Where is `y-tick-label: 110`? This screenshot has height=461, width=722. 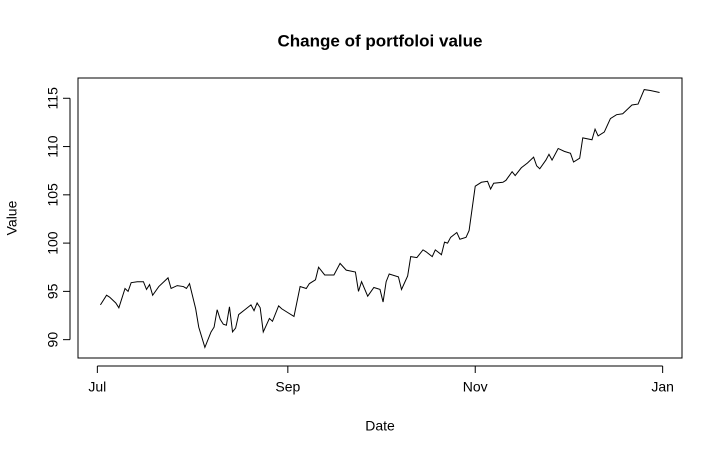
y-tick-label: 110 is located at coordinates (53, 146).